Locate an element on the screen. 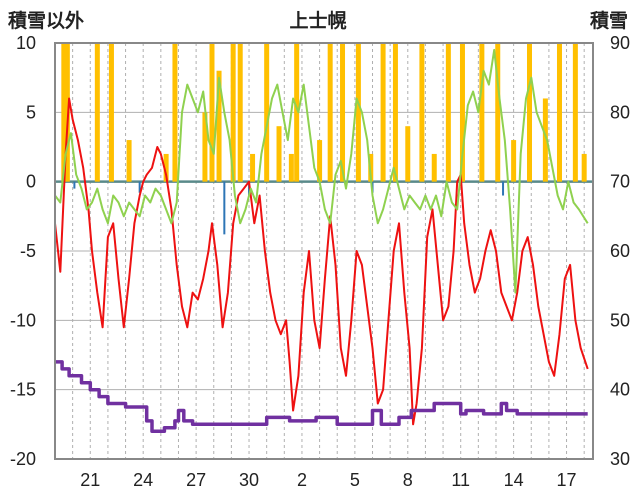  right-axis-label: 積雪 is located at coordinates (609, 20).